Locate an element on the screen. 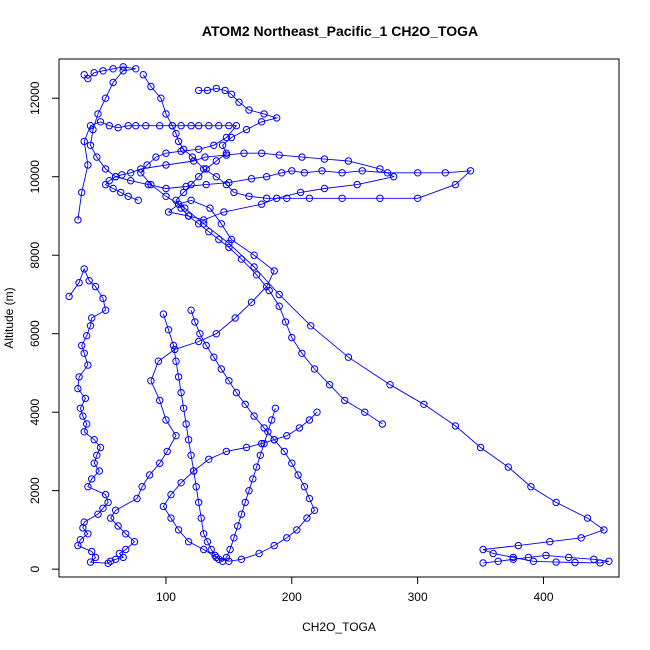 This screenshot has width=650, height=650. y-tick-label: 10000 is located at coordinates (35, 177).